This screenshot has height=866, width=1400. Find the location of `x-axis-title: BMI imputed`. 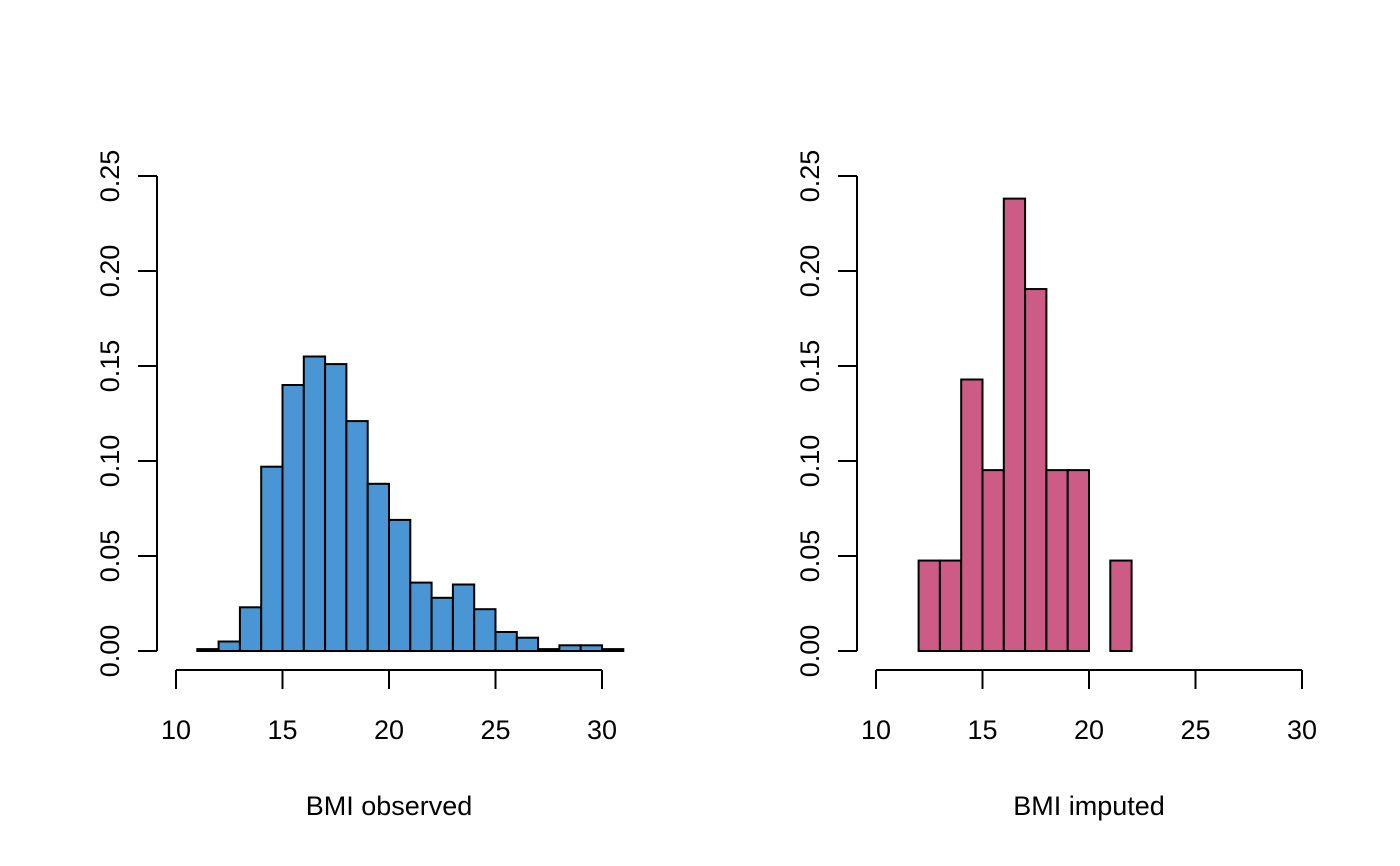

x-axis-title: BMI imputed is located at coordinates (1089, 806).